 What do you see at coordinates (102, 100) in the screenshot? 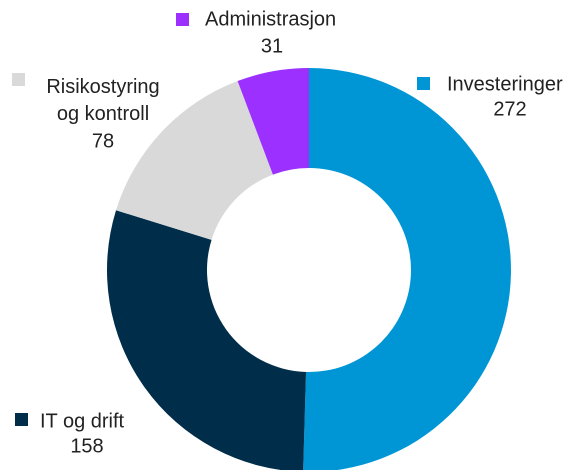
I see `category-label: Risikostyring og kontroll` at bounding box center [102, 100].